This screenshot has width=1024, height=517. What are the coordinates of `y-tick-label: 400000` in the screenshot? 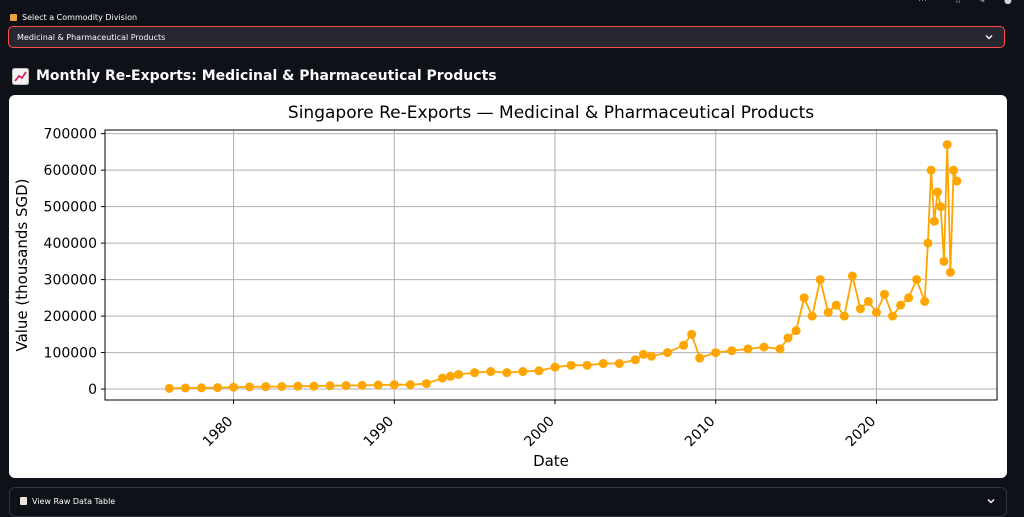 It's located at (70, 244).